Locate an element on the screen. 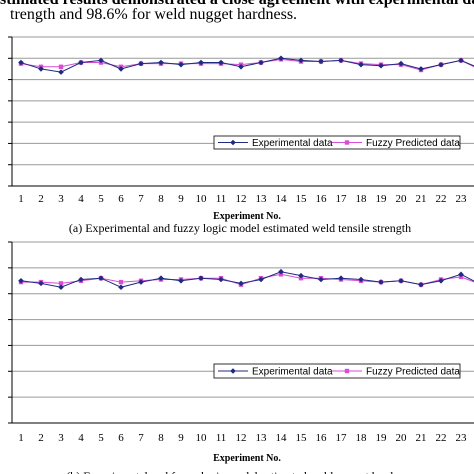  series-experimental-data is located at coordinates (246, 279).